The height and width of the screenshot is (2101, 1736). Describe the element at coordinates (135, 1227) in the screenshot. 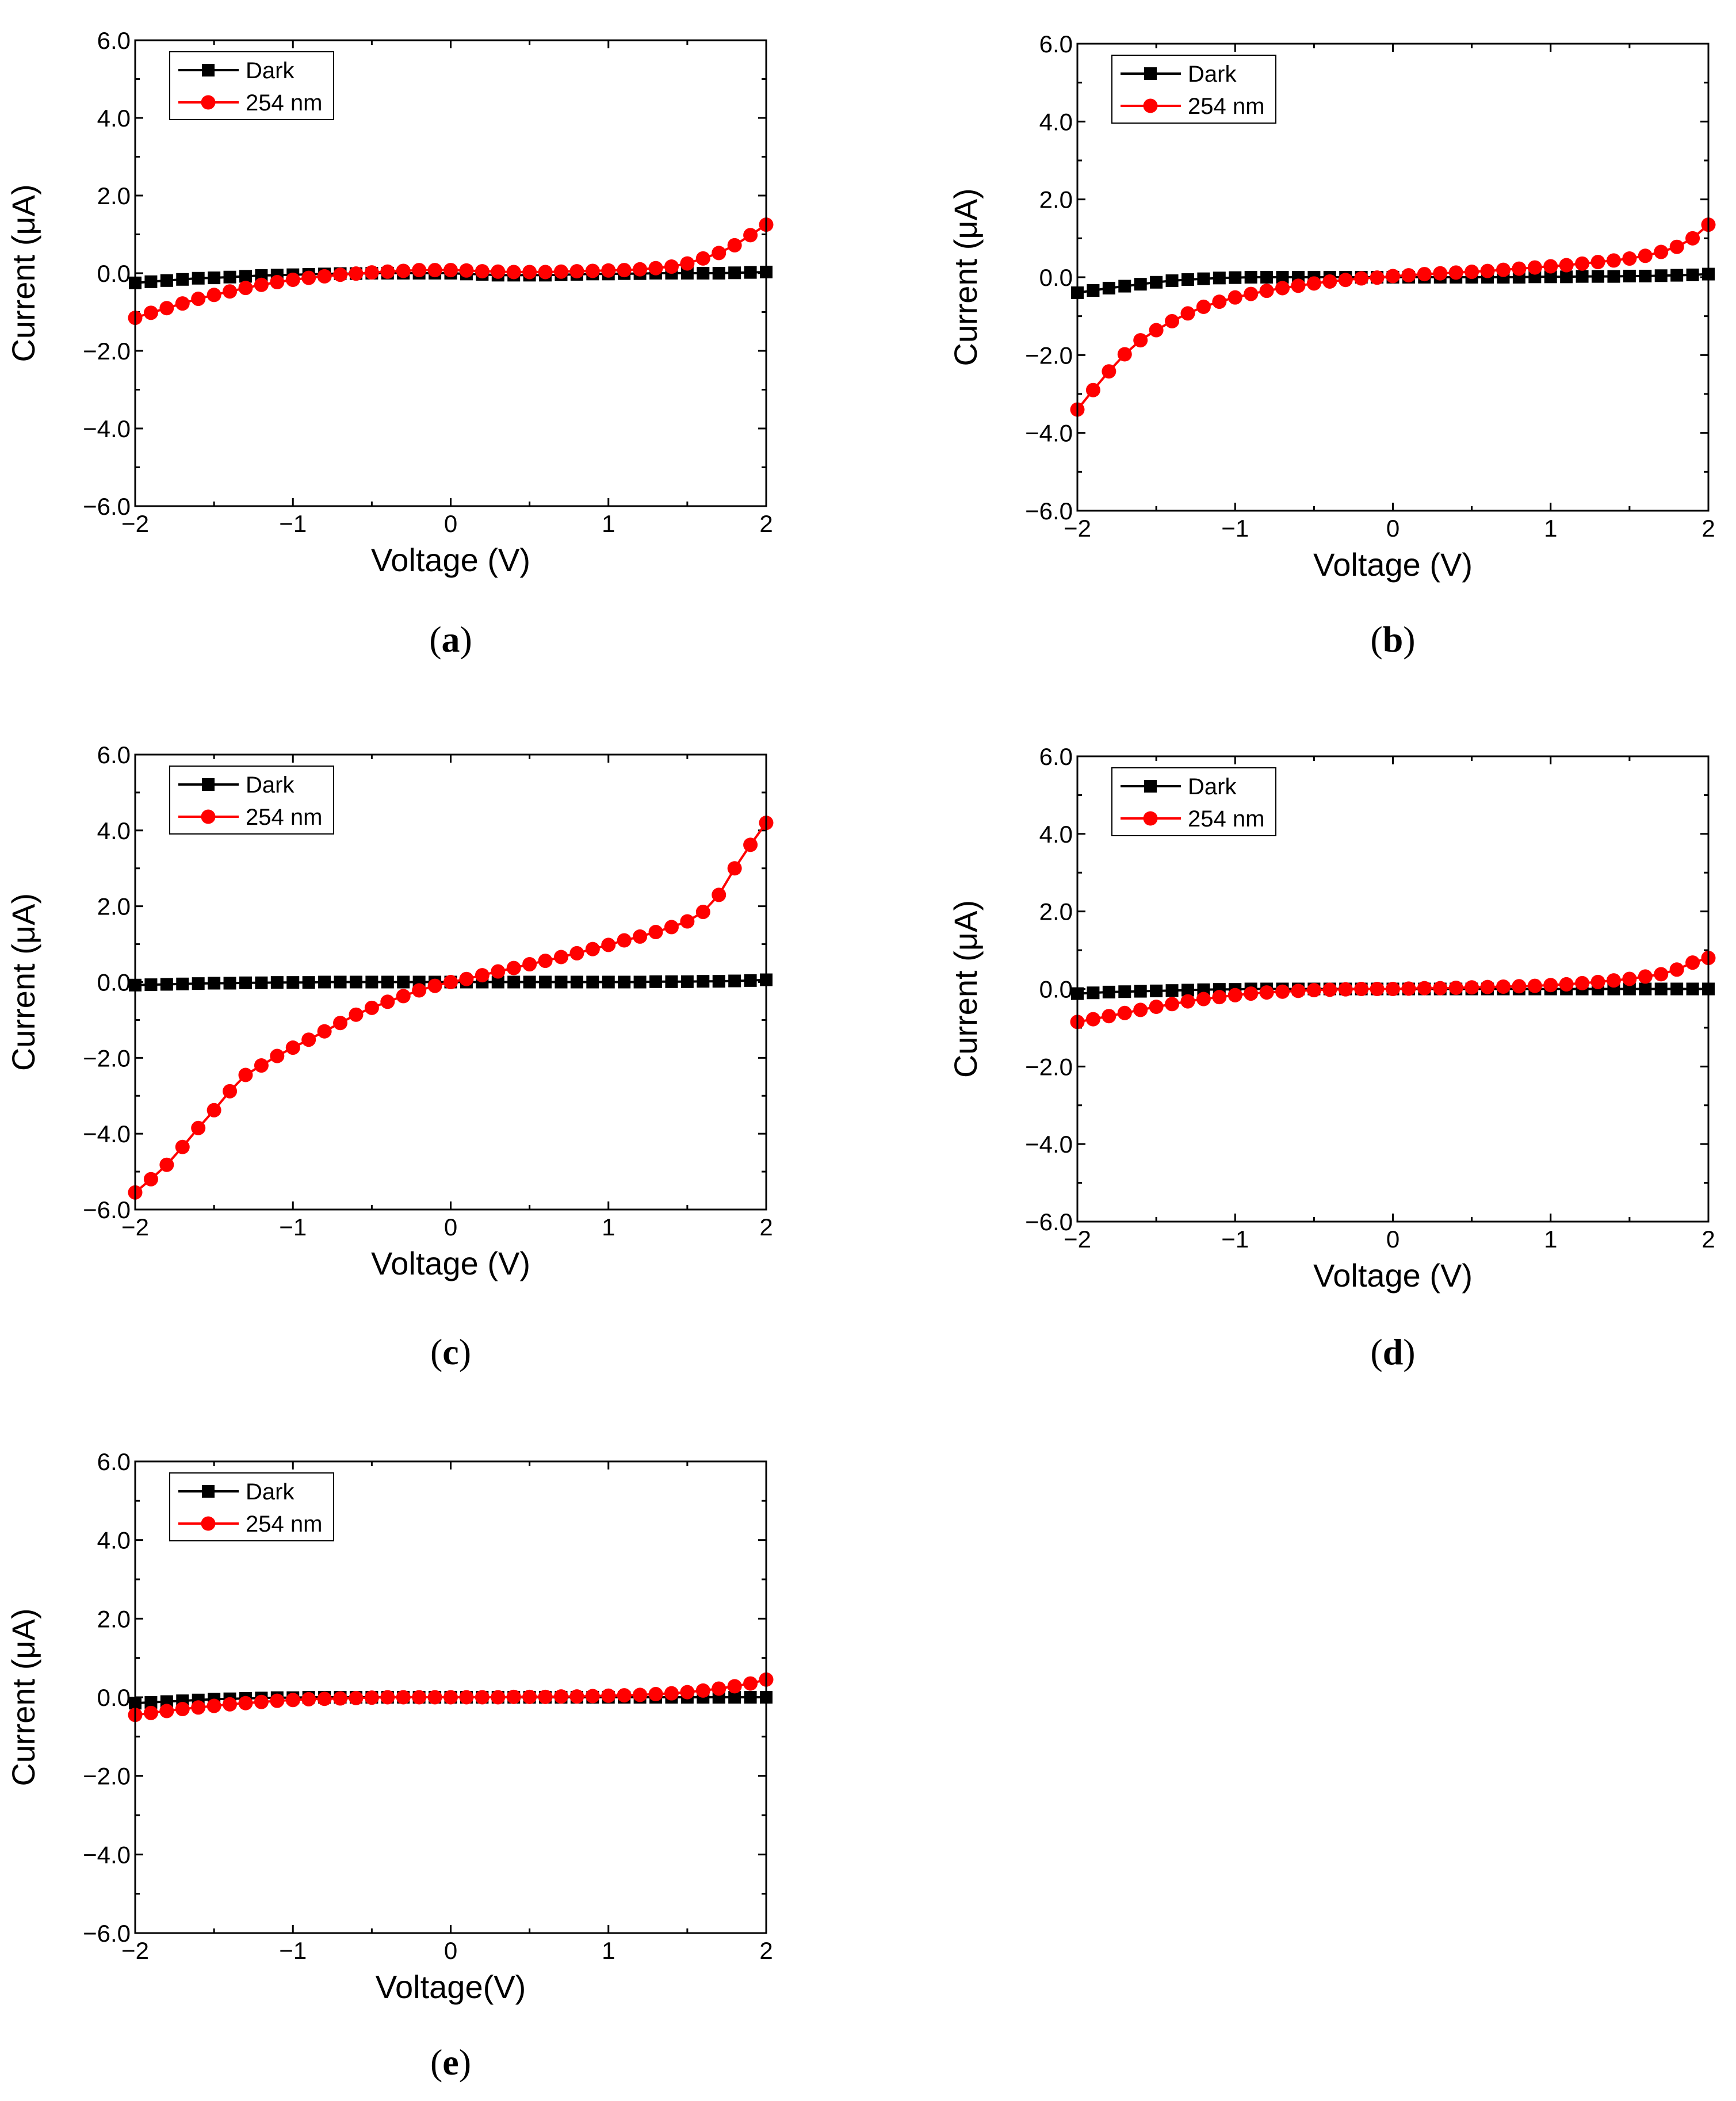

I see `x-tick-label: −2` at that location.